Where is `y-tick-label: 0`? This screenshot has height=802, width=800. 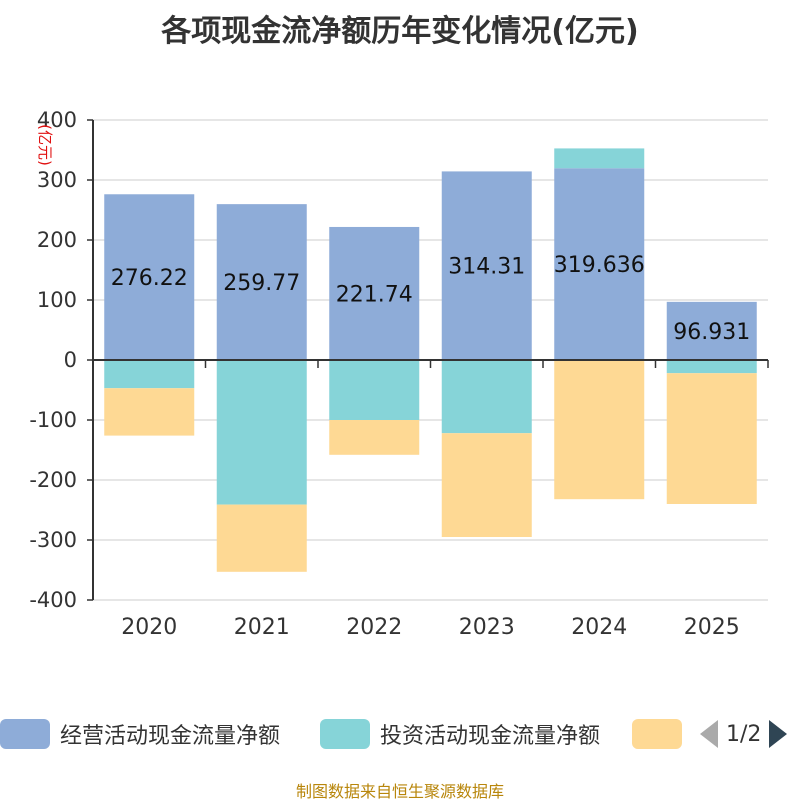 y-tick-label: 0 is located at coordinates (70, 360).